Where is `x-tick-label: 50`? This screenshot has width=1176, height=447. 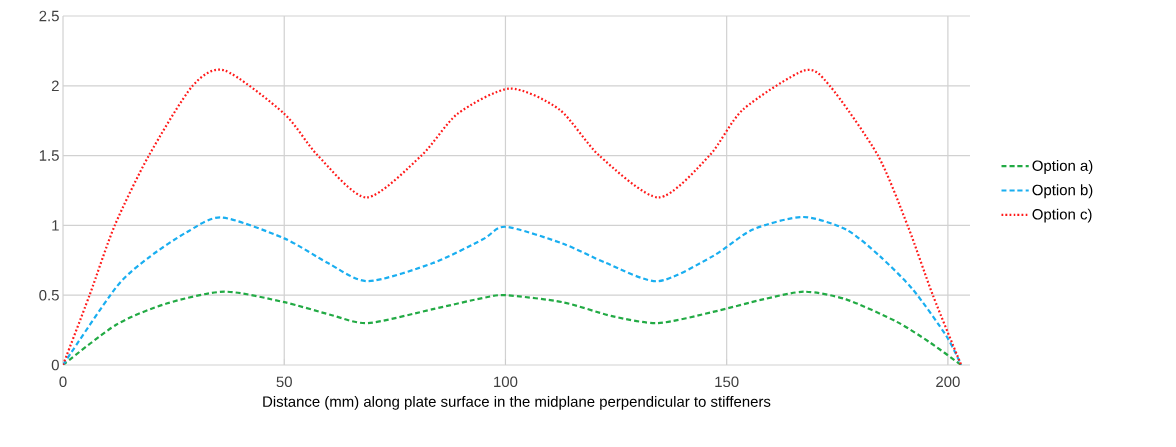 x-tick-label: 50 is located at coordinates (284, 382).